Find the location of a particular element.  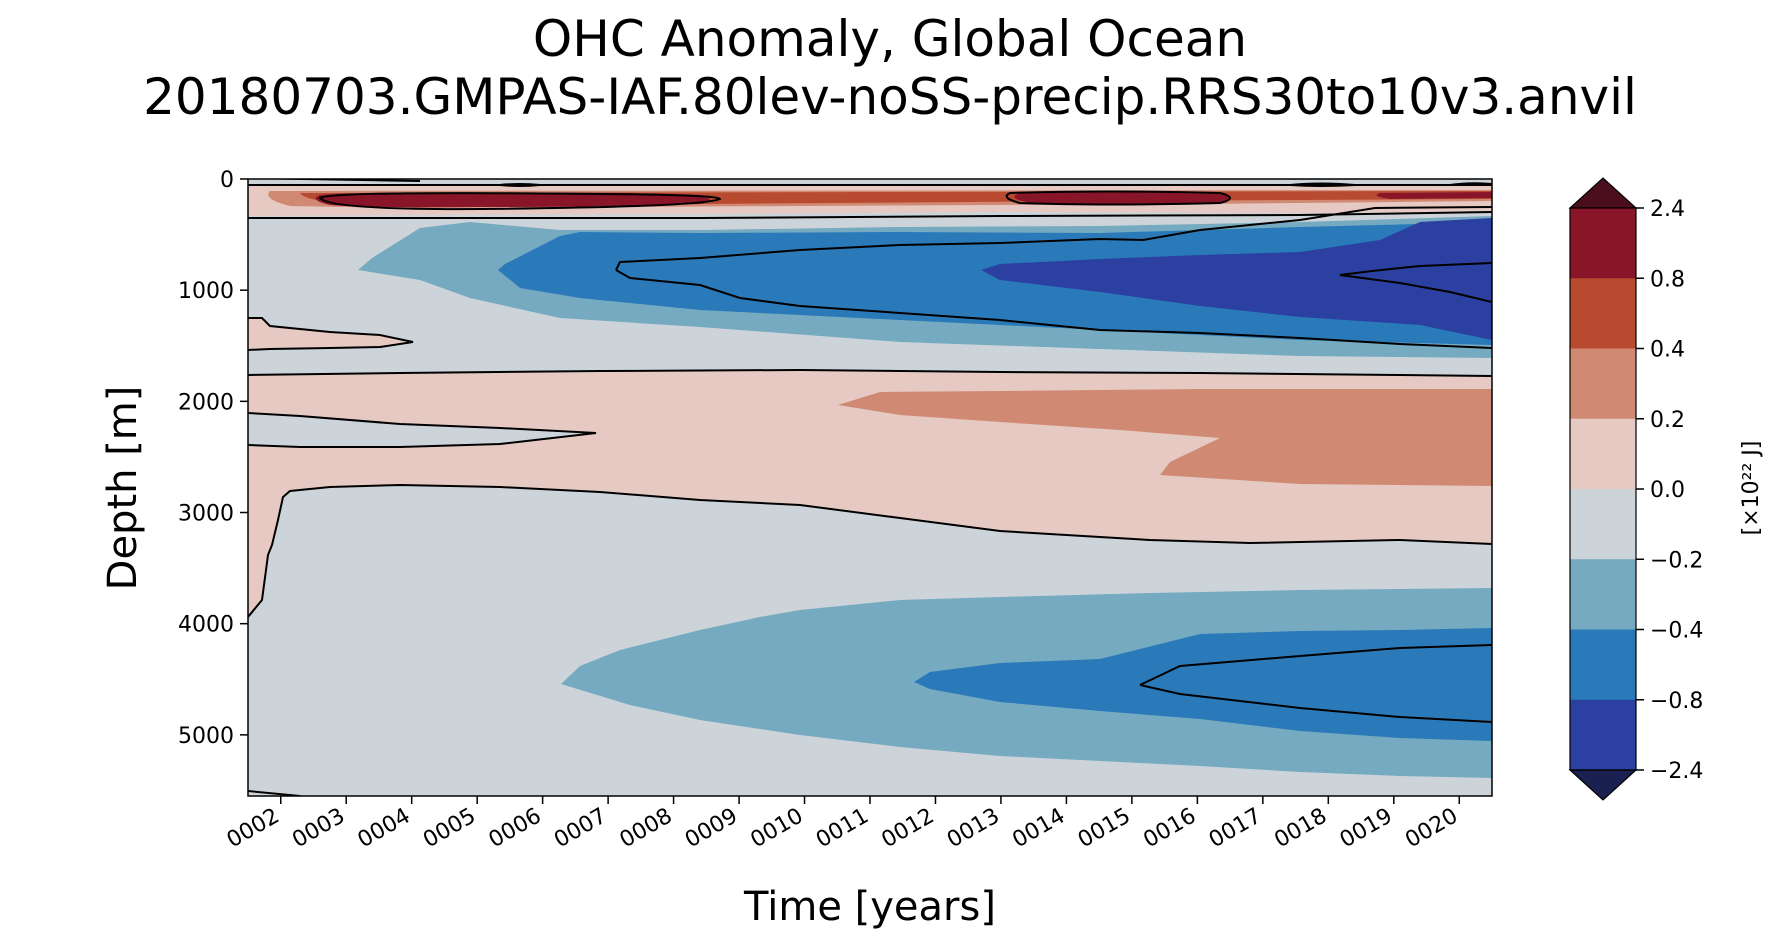

colorbar-extend-max is located at coordinates (1603, 193).